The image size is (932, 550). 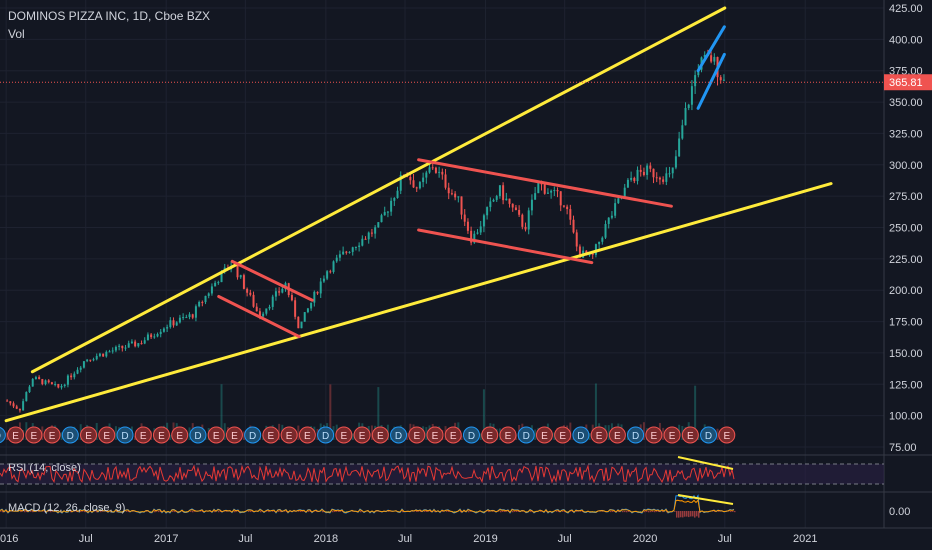 What do you see at coordinates (711, 81) in the screenshot?
I see `trendline` at bounding box center [711, 81].